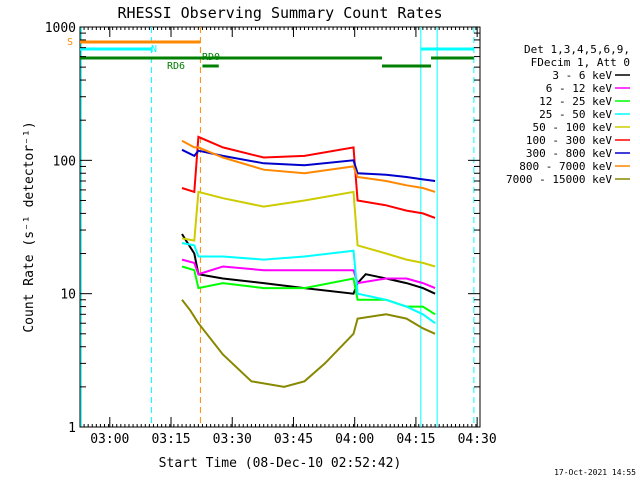 The height and width of the screenshot is (485, 640). I want to click on legend-label-2: 12 - 25 keV, so click(575, 101).